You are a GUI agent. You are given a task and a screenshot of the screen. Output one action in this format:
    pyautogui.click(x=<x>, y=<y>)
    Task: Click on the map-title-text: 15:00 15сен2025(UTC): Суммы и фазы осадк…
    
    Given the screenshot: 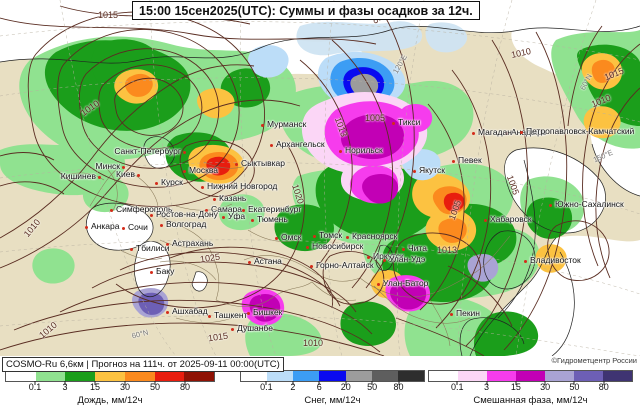 What is the action you would take?
    pyautogui.click(x=306, y=10)
    